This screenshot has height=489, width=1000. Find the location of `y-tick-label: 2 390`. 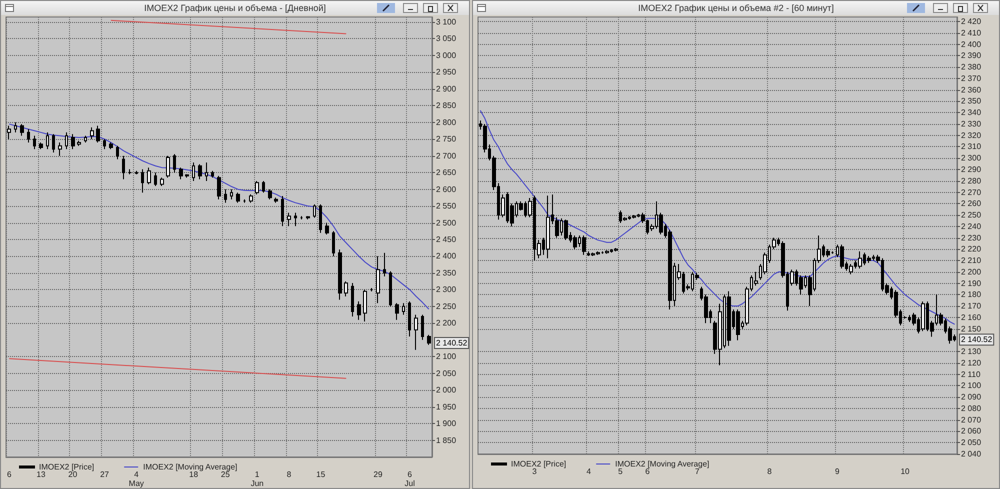

y-tick-label: 2 390 is located at coordinates (971, 55).